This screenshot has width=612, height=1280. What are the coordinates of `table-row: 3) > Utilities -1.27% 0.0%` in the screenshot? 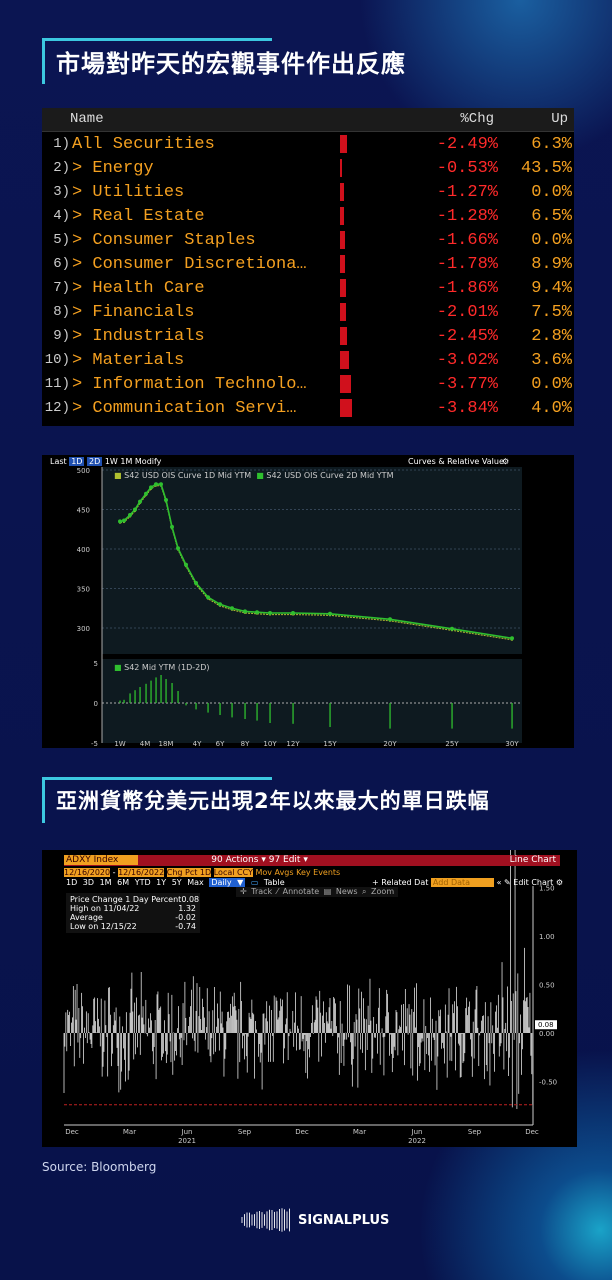 It's located at (308, 192).